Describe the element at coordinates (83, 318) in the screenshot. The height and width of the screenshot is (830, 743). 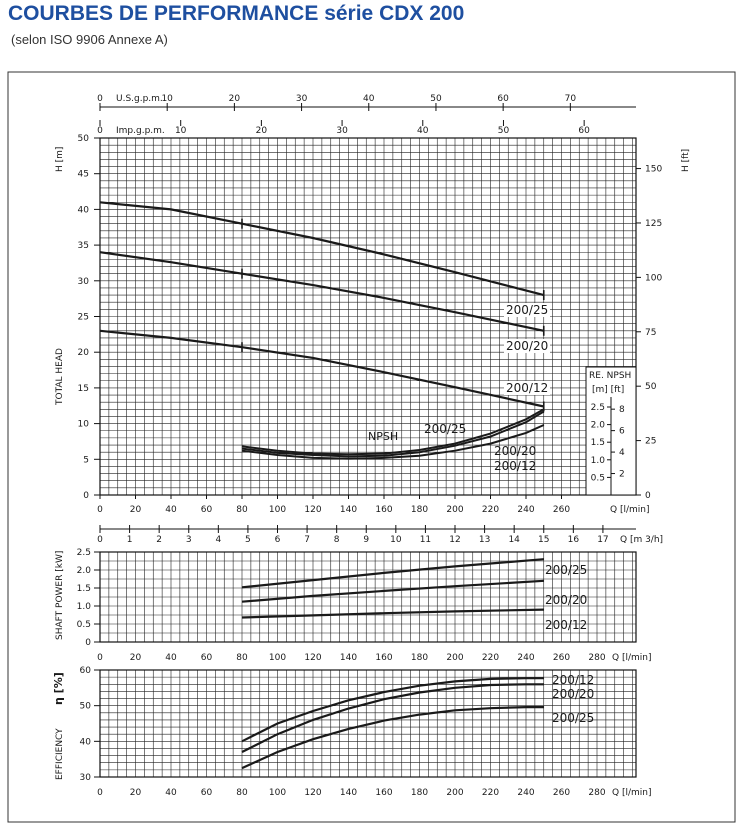
I see `y-tick-label: 25` at that location.